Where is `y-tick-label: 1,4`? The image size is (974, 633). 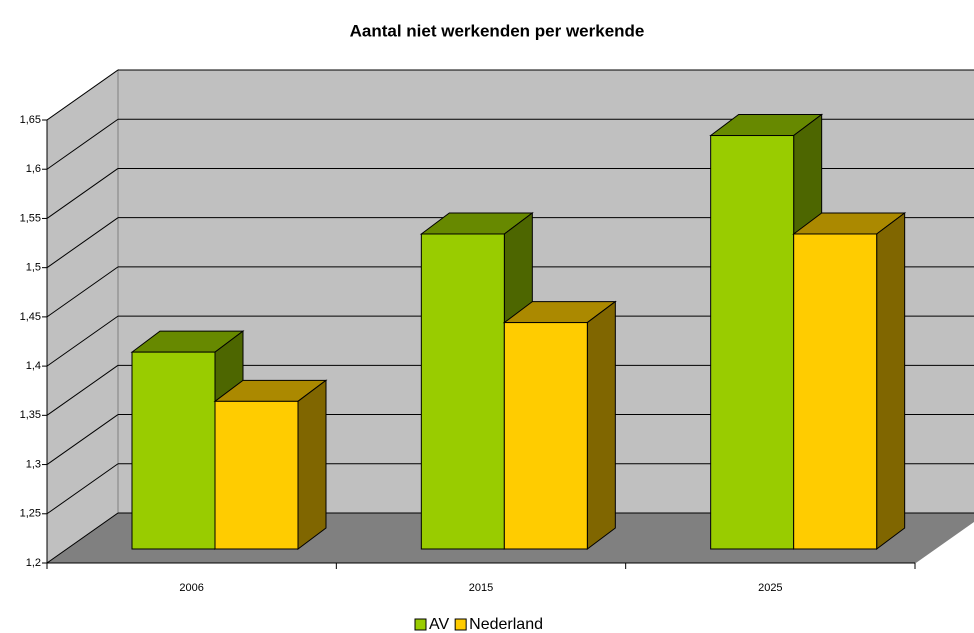 y-tick-label: 1,4 is located at coordinates (33, 366).